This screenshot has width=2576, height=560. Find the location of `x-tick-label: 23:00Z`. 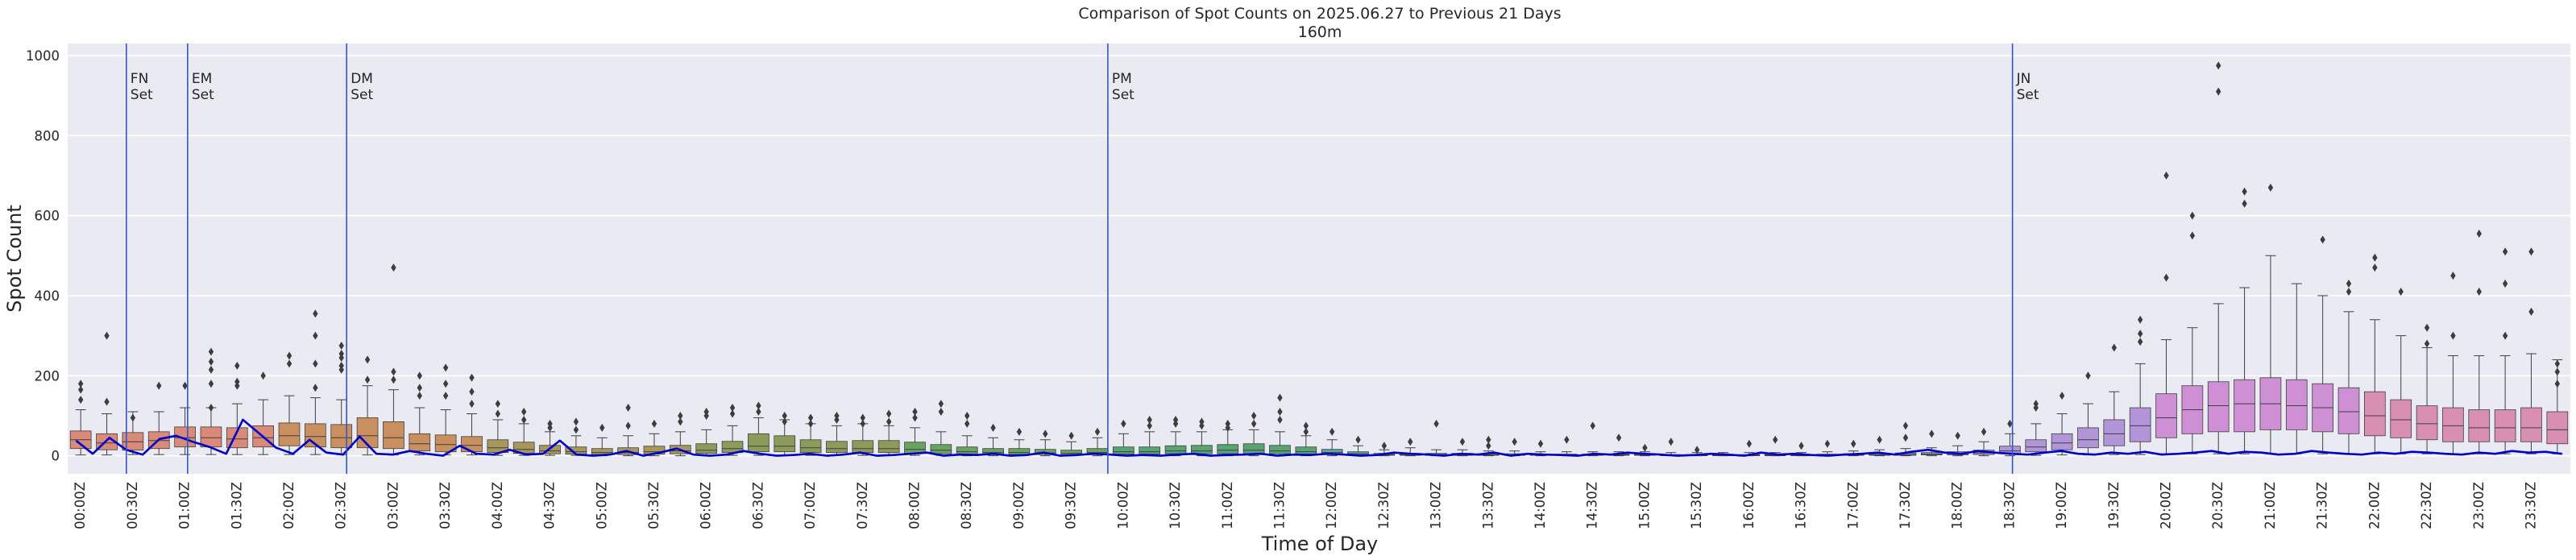

x-tick-label: 23:00Z is located at coordinates (2479, 505).